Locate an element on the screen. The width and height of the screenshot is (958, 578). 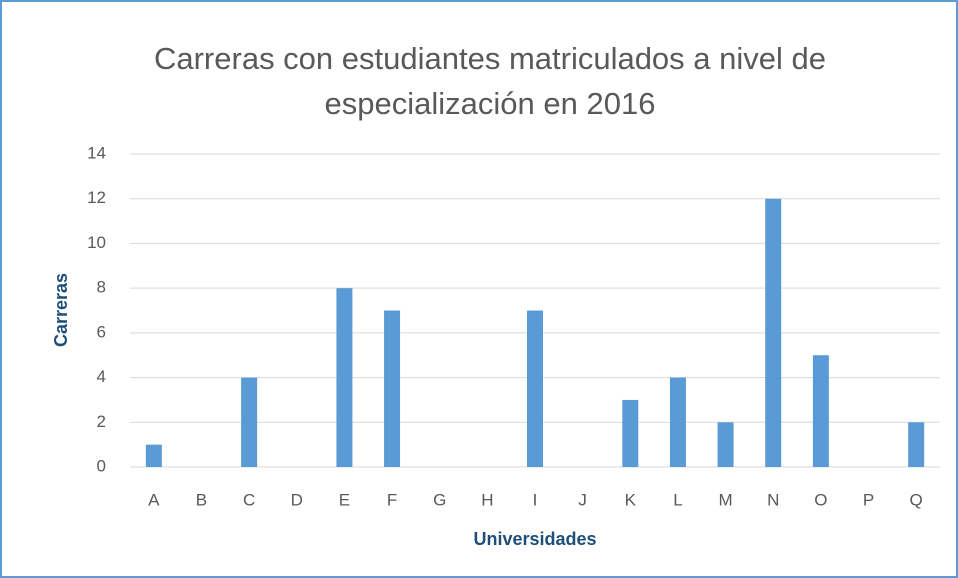
y-axis-title: Carreras is located at coordinates (61, 310).